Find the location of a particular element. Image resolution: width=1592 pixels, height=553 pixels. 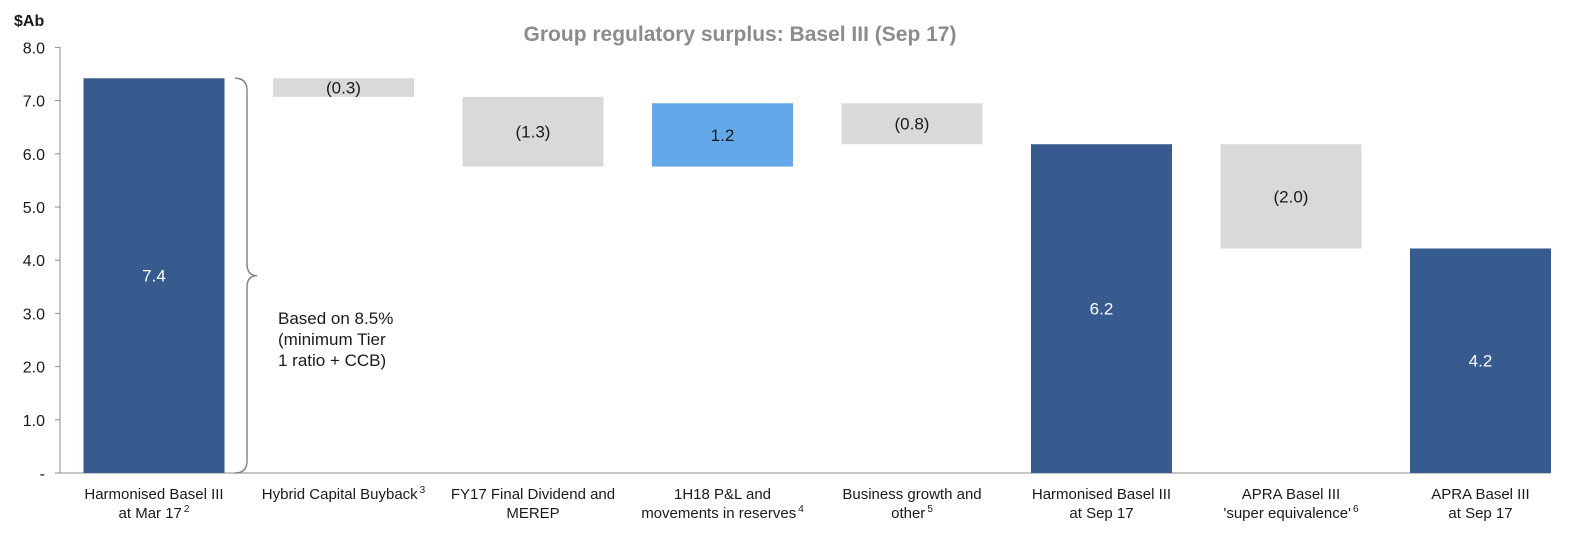

bar-value-label: (2.0) is located at coordinates (1291, 196).